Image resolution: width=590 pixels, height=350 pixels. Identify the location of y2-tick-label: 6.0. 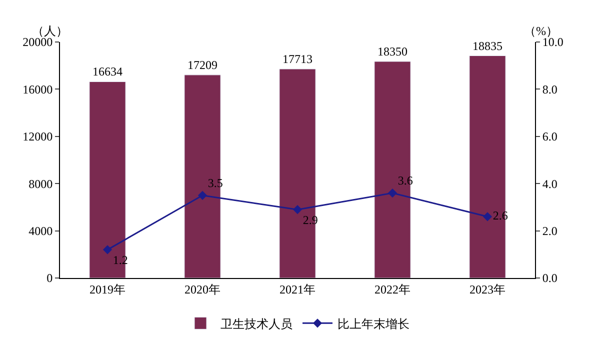
(550, 137).